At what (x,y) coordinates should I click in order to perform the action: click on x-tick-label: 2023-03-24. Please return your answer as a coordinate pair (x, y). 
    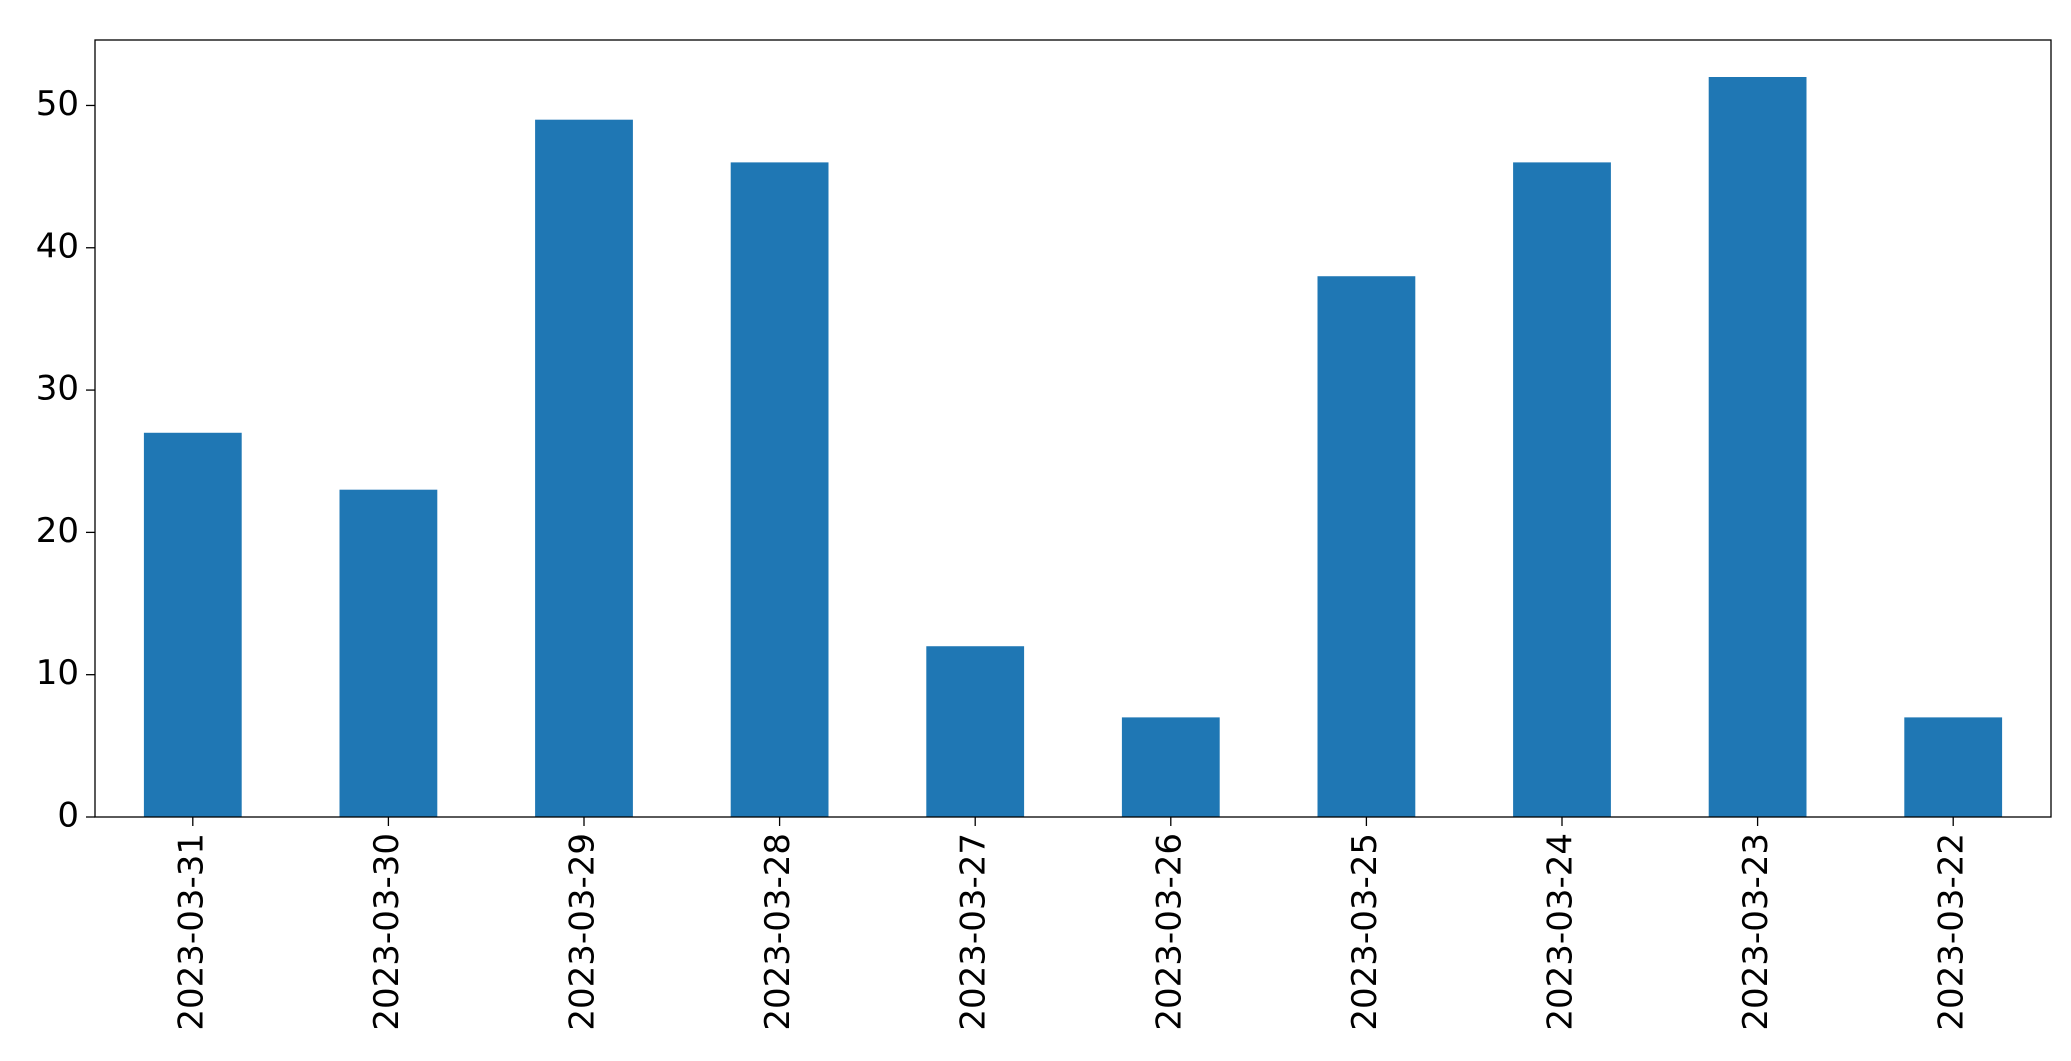
    Looking at the image, I should click on (1561, 932).